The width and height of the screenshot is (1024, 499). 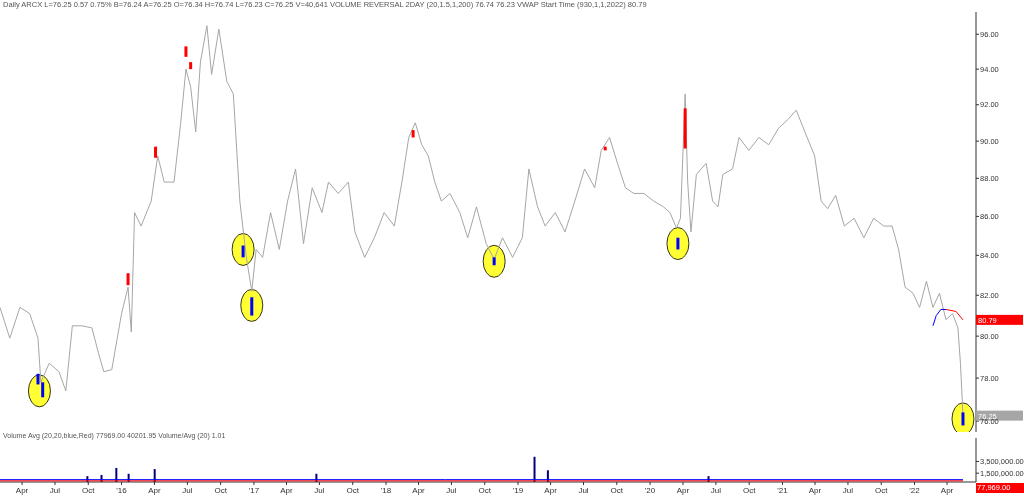 I want to click on x-tick-label: '22, so click(x=915, y=490).